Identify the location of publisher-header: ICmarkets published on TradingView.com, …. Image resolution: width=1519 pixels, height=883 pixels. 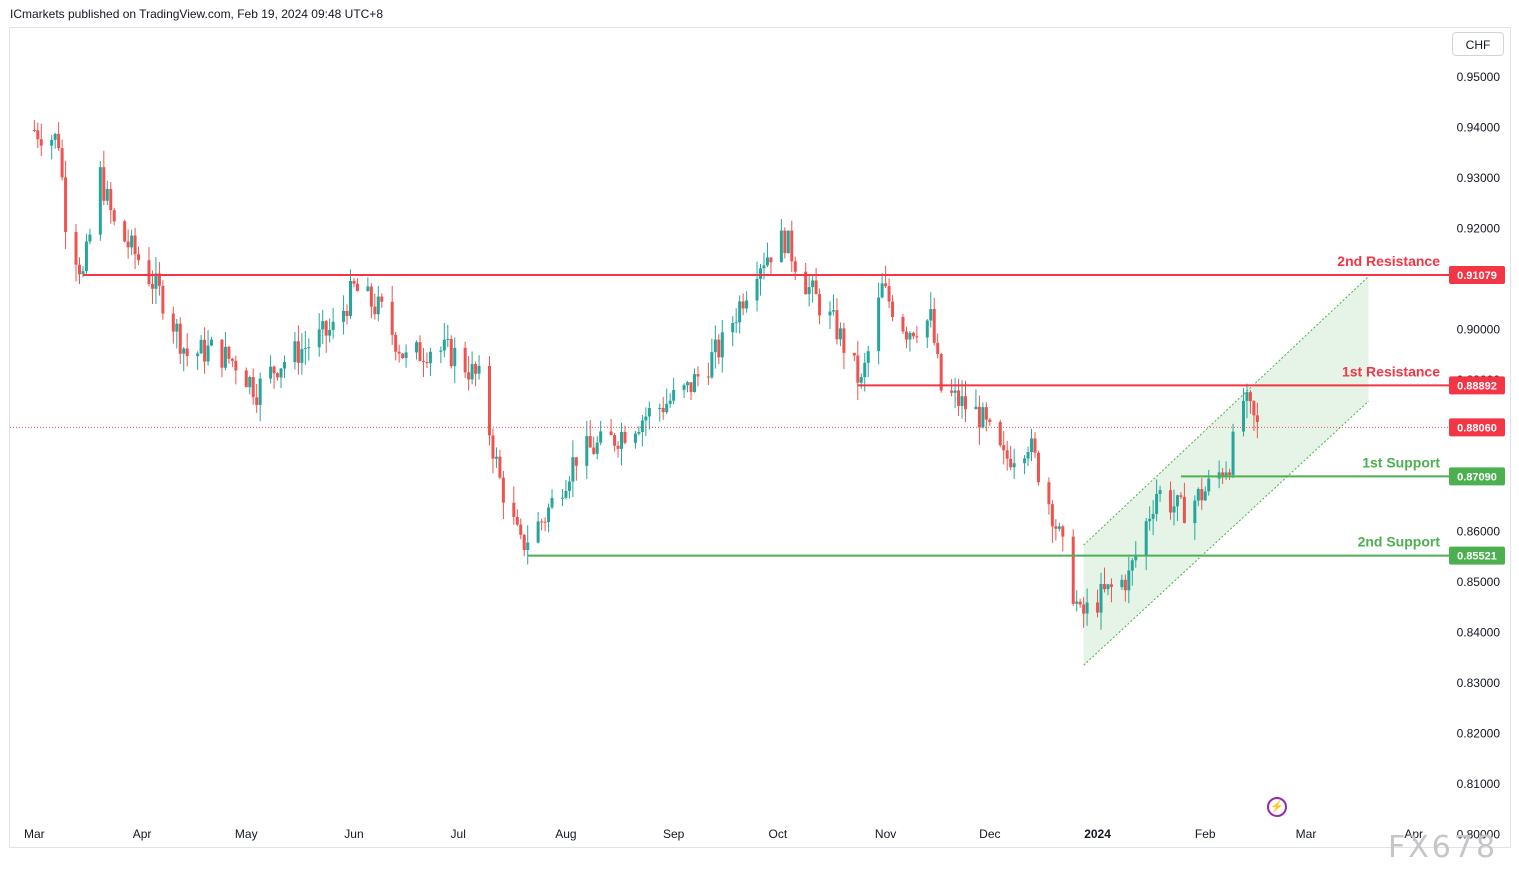
(196, 14).